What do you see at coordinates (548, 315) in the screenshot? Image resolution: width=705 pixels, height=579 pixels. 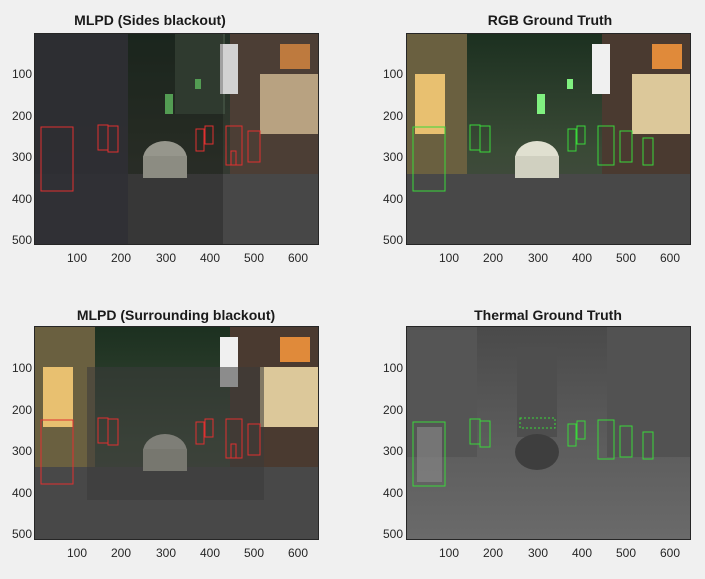 I see `panel-title: Thermal Ground Truth` at bounding box center [548, 315].